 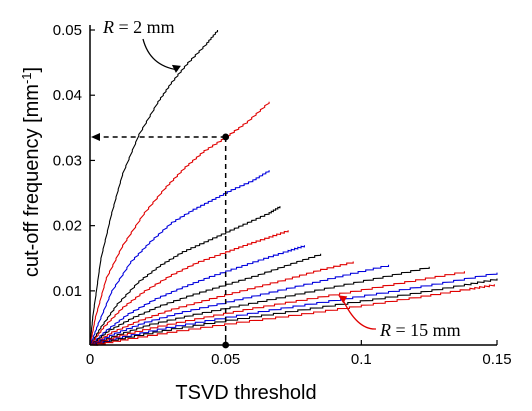 What do you see at coordinates (108, 27) in the screenshot?
I see `annotation-r2-symbol: R` at bounding box center [108, 27].